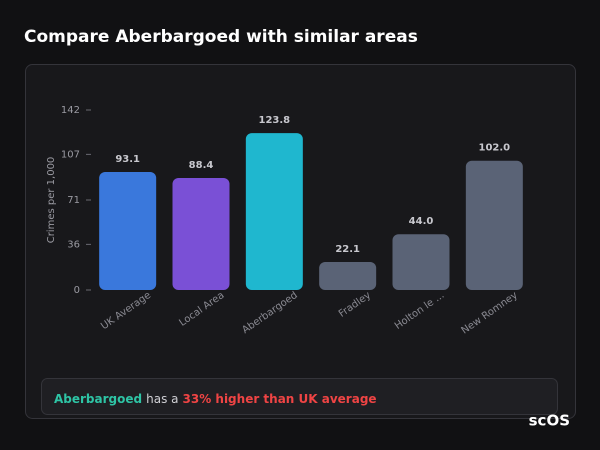  What do you see at coordinates (201, 165) in the screenshot?
I see `value-label: 88.4` at bounding box center [201, 165].